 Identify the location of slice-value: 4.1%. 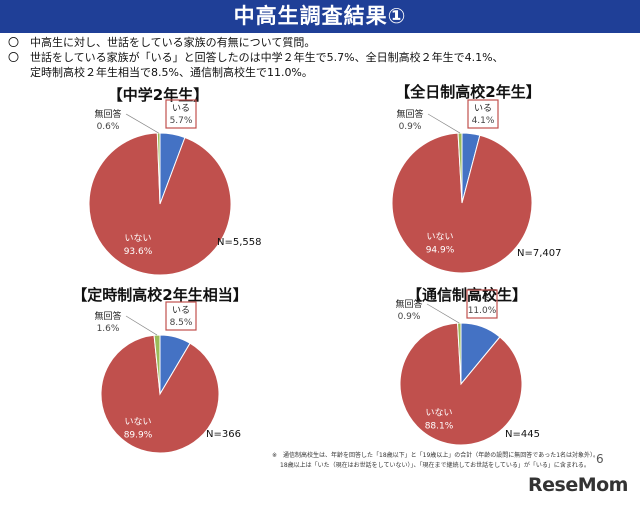
(483, 121).